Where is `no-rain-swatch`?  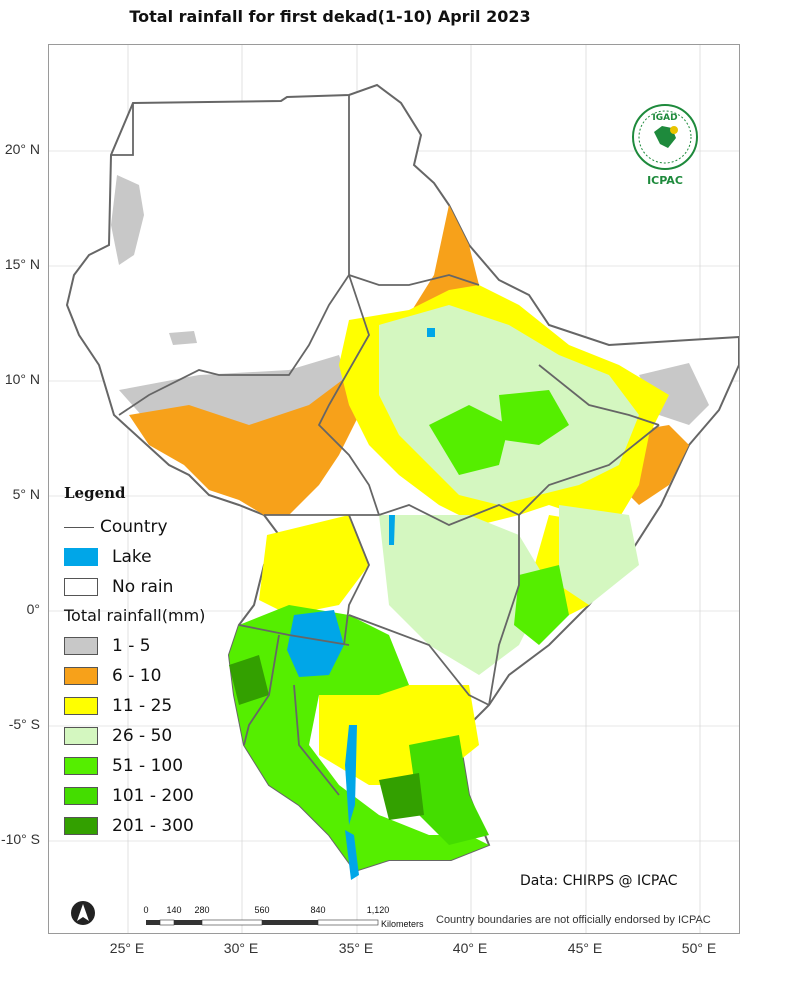
no-rain-swatch is located at coordinates (81, 587).